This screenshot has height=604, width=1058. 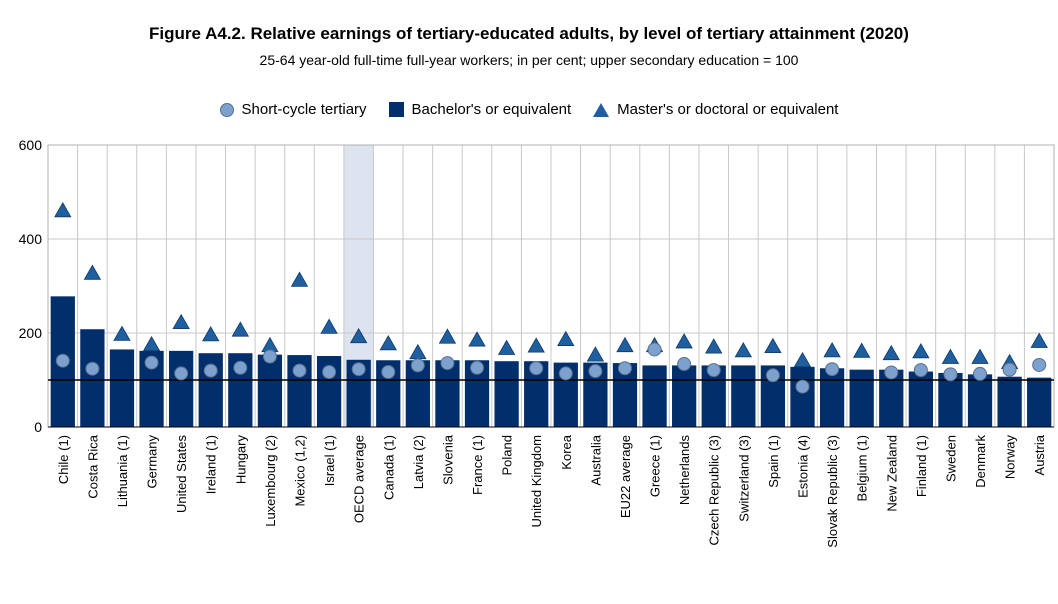 I want to click on x-tick-label: Hungary, so click(x=240, y=460).